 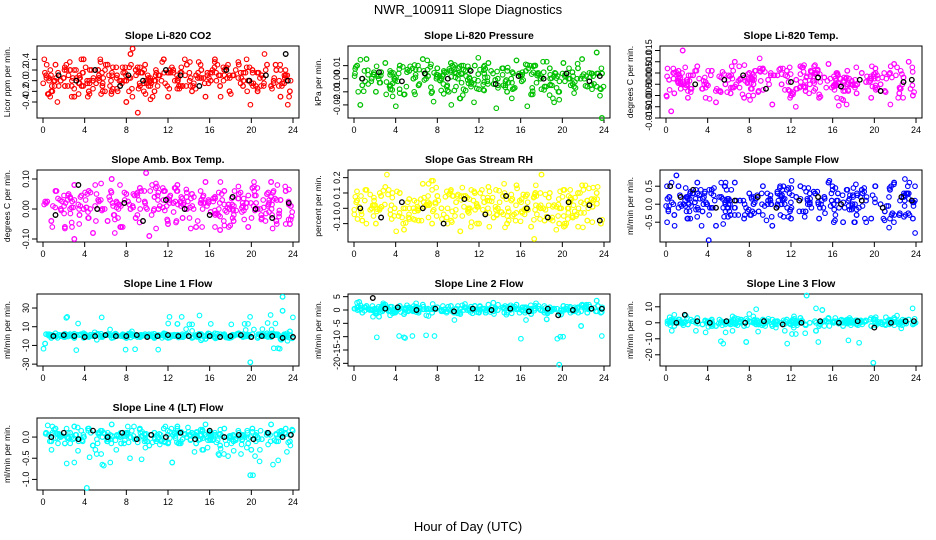 What do you see at coordinates (318, 205) in the screenshot?
I see `y-axis-label: percent per min.` at bounding box center [318, 205].